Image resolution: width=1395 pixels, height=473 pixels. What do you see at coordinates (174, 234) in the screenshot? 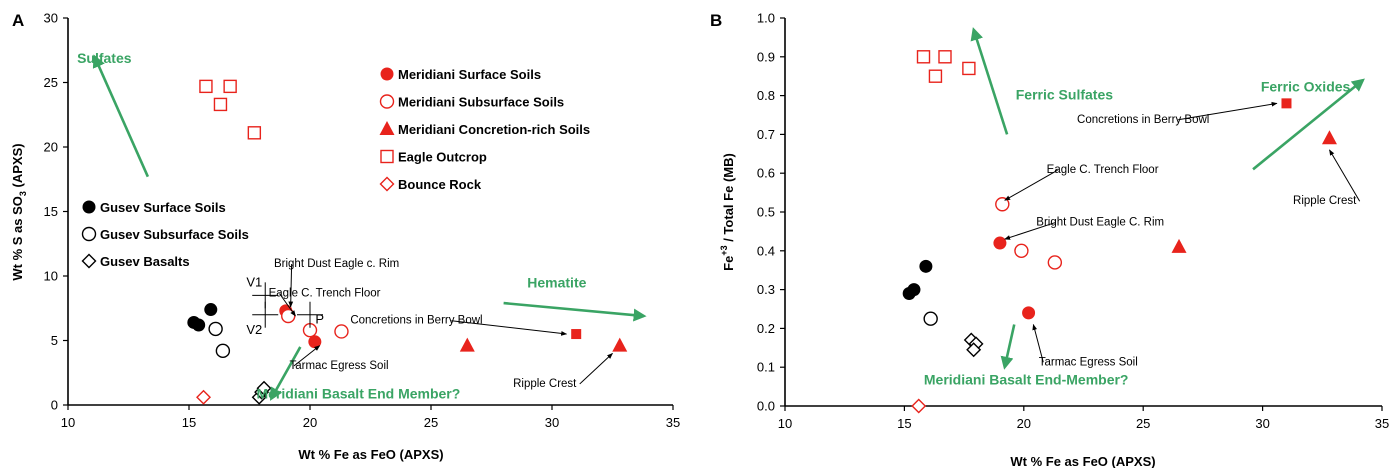
I see `legend-label-gusev-subsurface-soils: Gusev Subsurface Soils` at bounding box center [174, 234].